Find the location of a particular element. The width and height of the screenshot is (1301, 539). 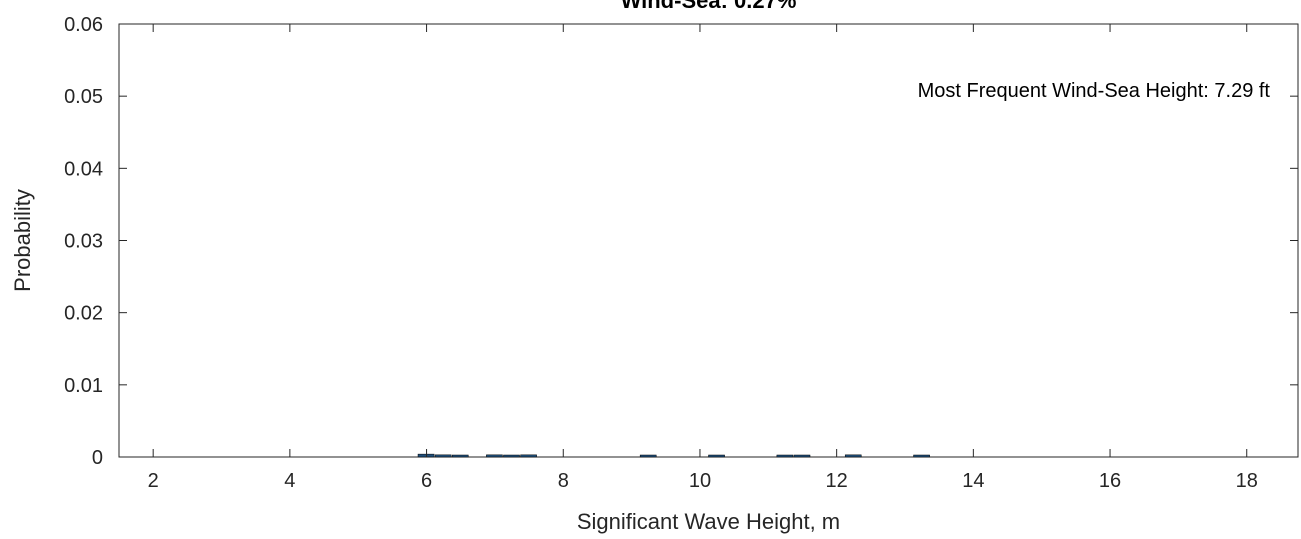

x-tick-label: 4 is located at coordinates (289, 481).